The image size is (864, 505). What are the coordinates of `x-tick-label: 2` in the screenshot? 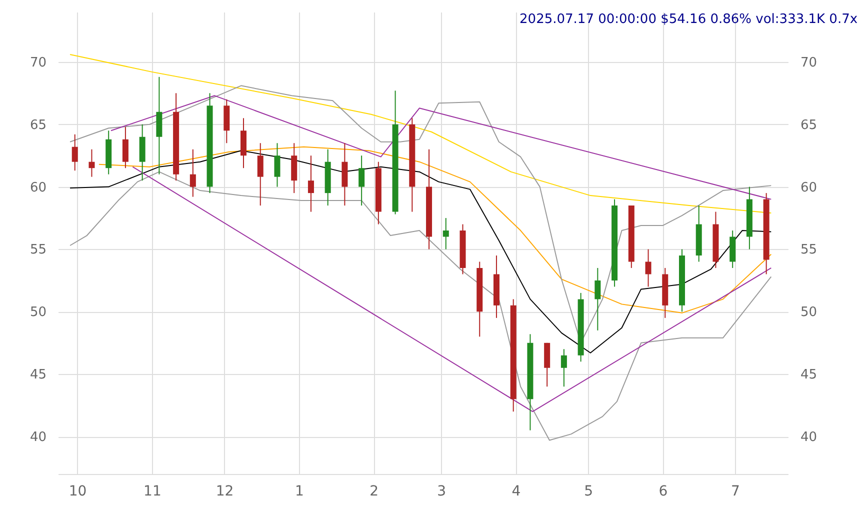 It's located at (374, 492).